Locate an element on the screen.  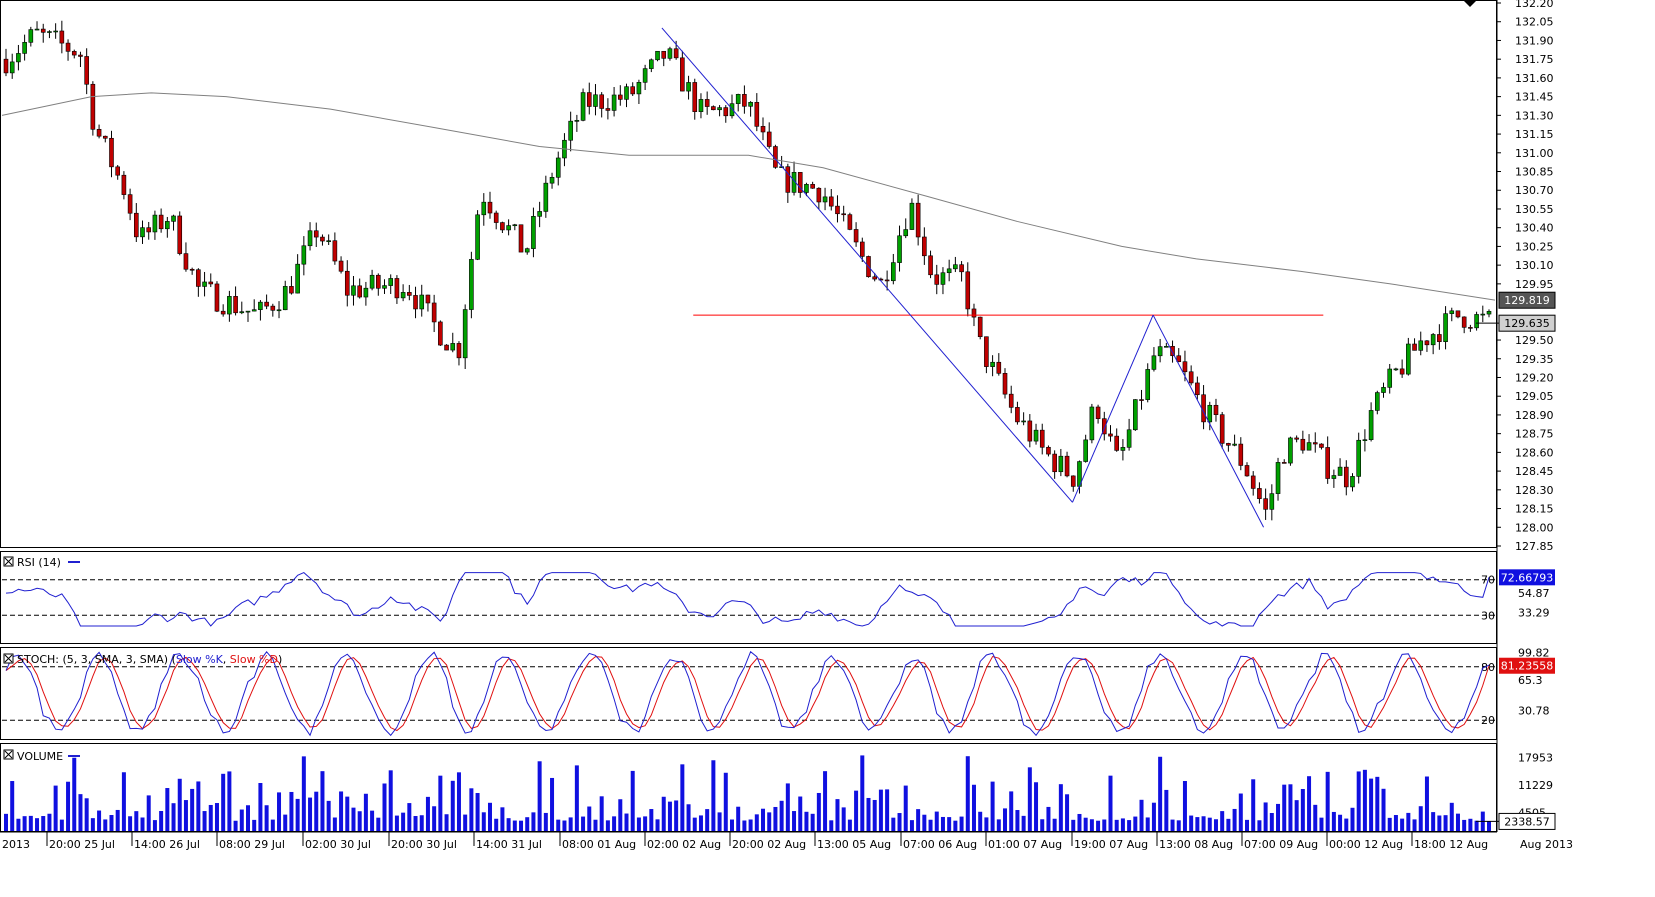
price-tick-label: 131.60 is located at coordinates (1534, 78).